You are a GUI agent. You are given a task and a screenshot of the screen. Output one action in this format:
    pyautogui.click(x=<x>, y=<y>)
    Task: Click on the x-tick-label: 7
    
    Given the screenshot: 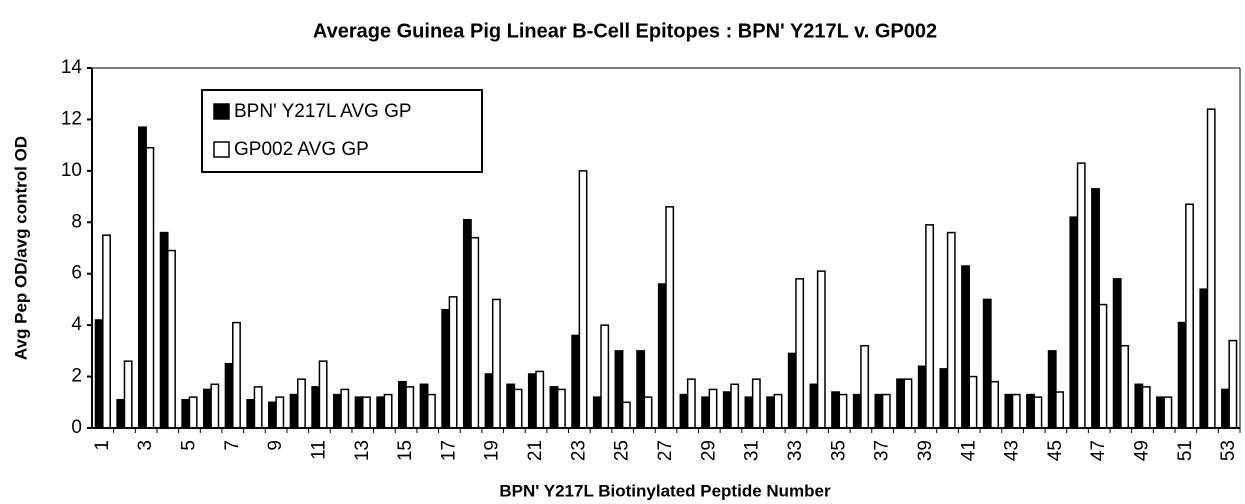 What is the action you would take?
    pyautogui.click(x=232, y=445)
    